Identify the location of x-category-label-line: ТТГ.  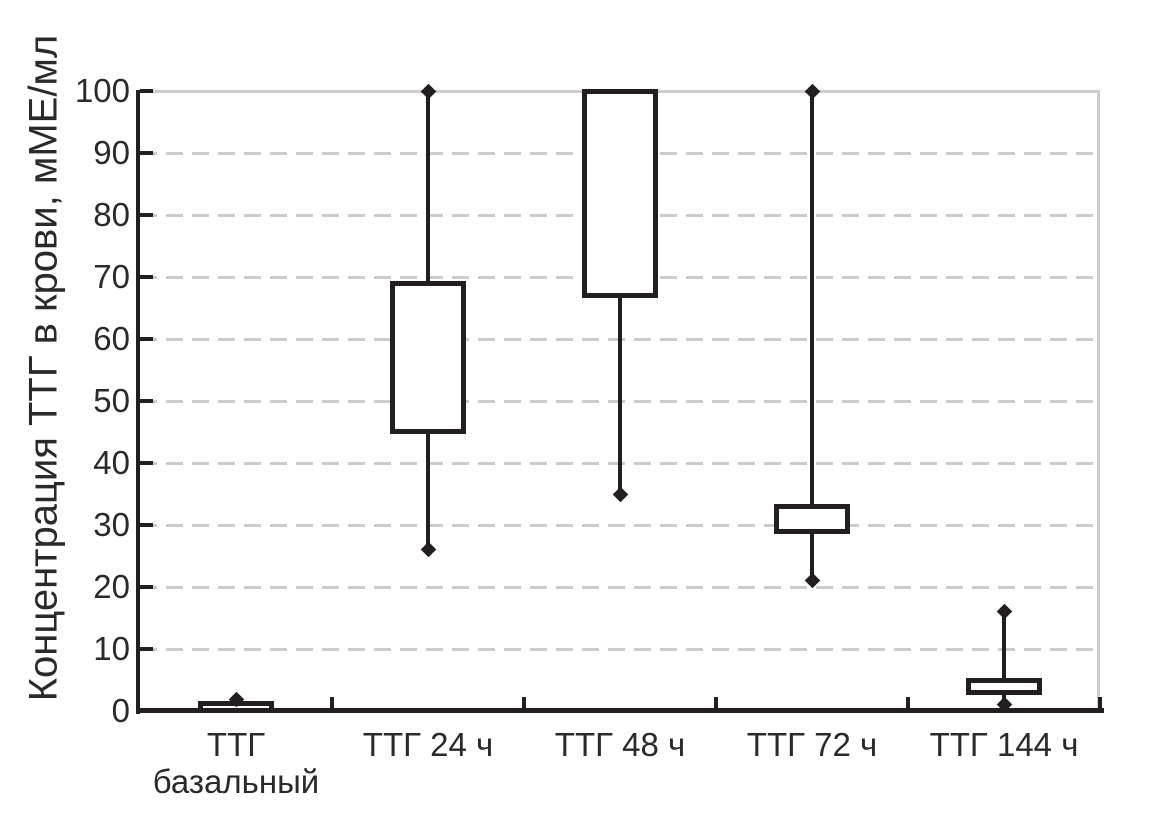
(236, 744).